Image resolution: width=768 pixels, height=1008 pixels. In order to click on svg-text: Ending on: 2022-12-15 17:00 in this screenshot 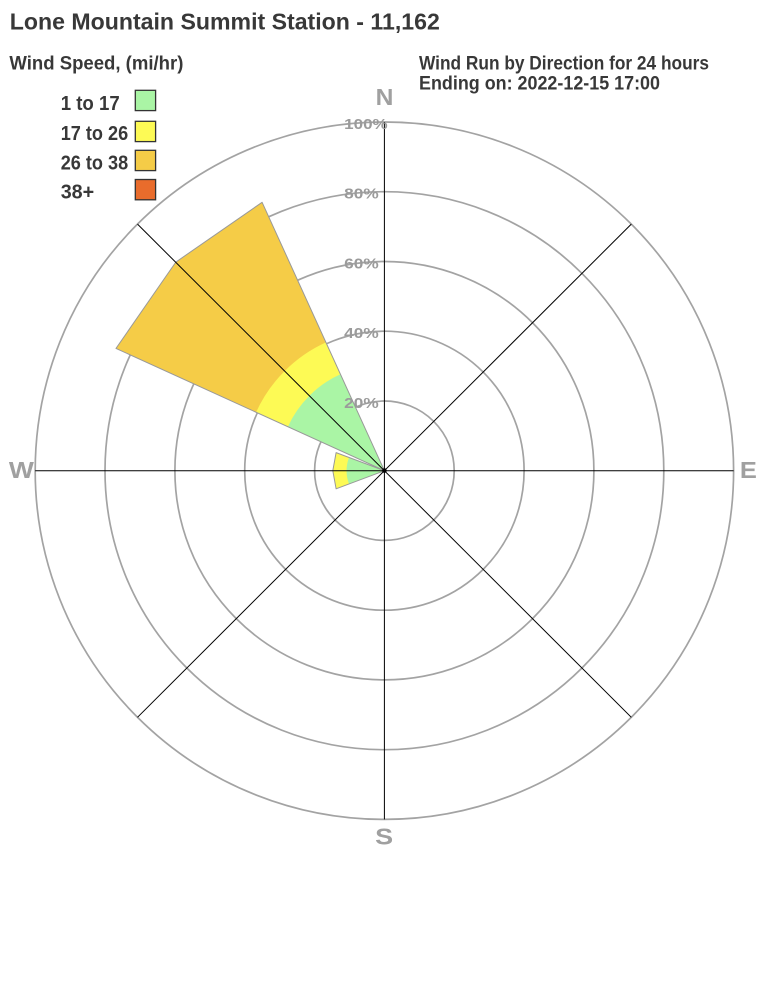, I will do `click(539, 83)`.